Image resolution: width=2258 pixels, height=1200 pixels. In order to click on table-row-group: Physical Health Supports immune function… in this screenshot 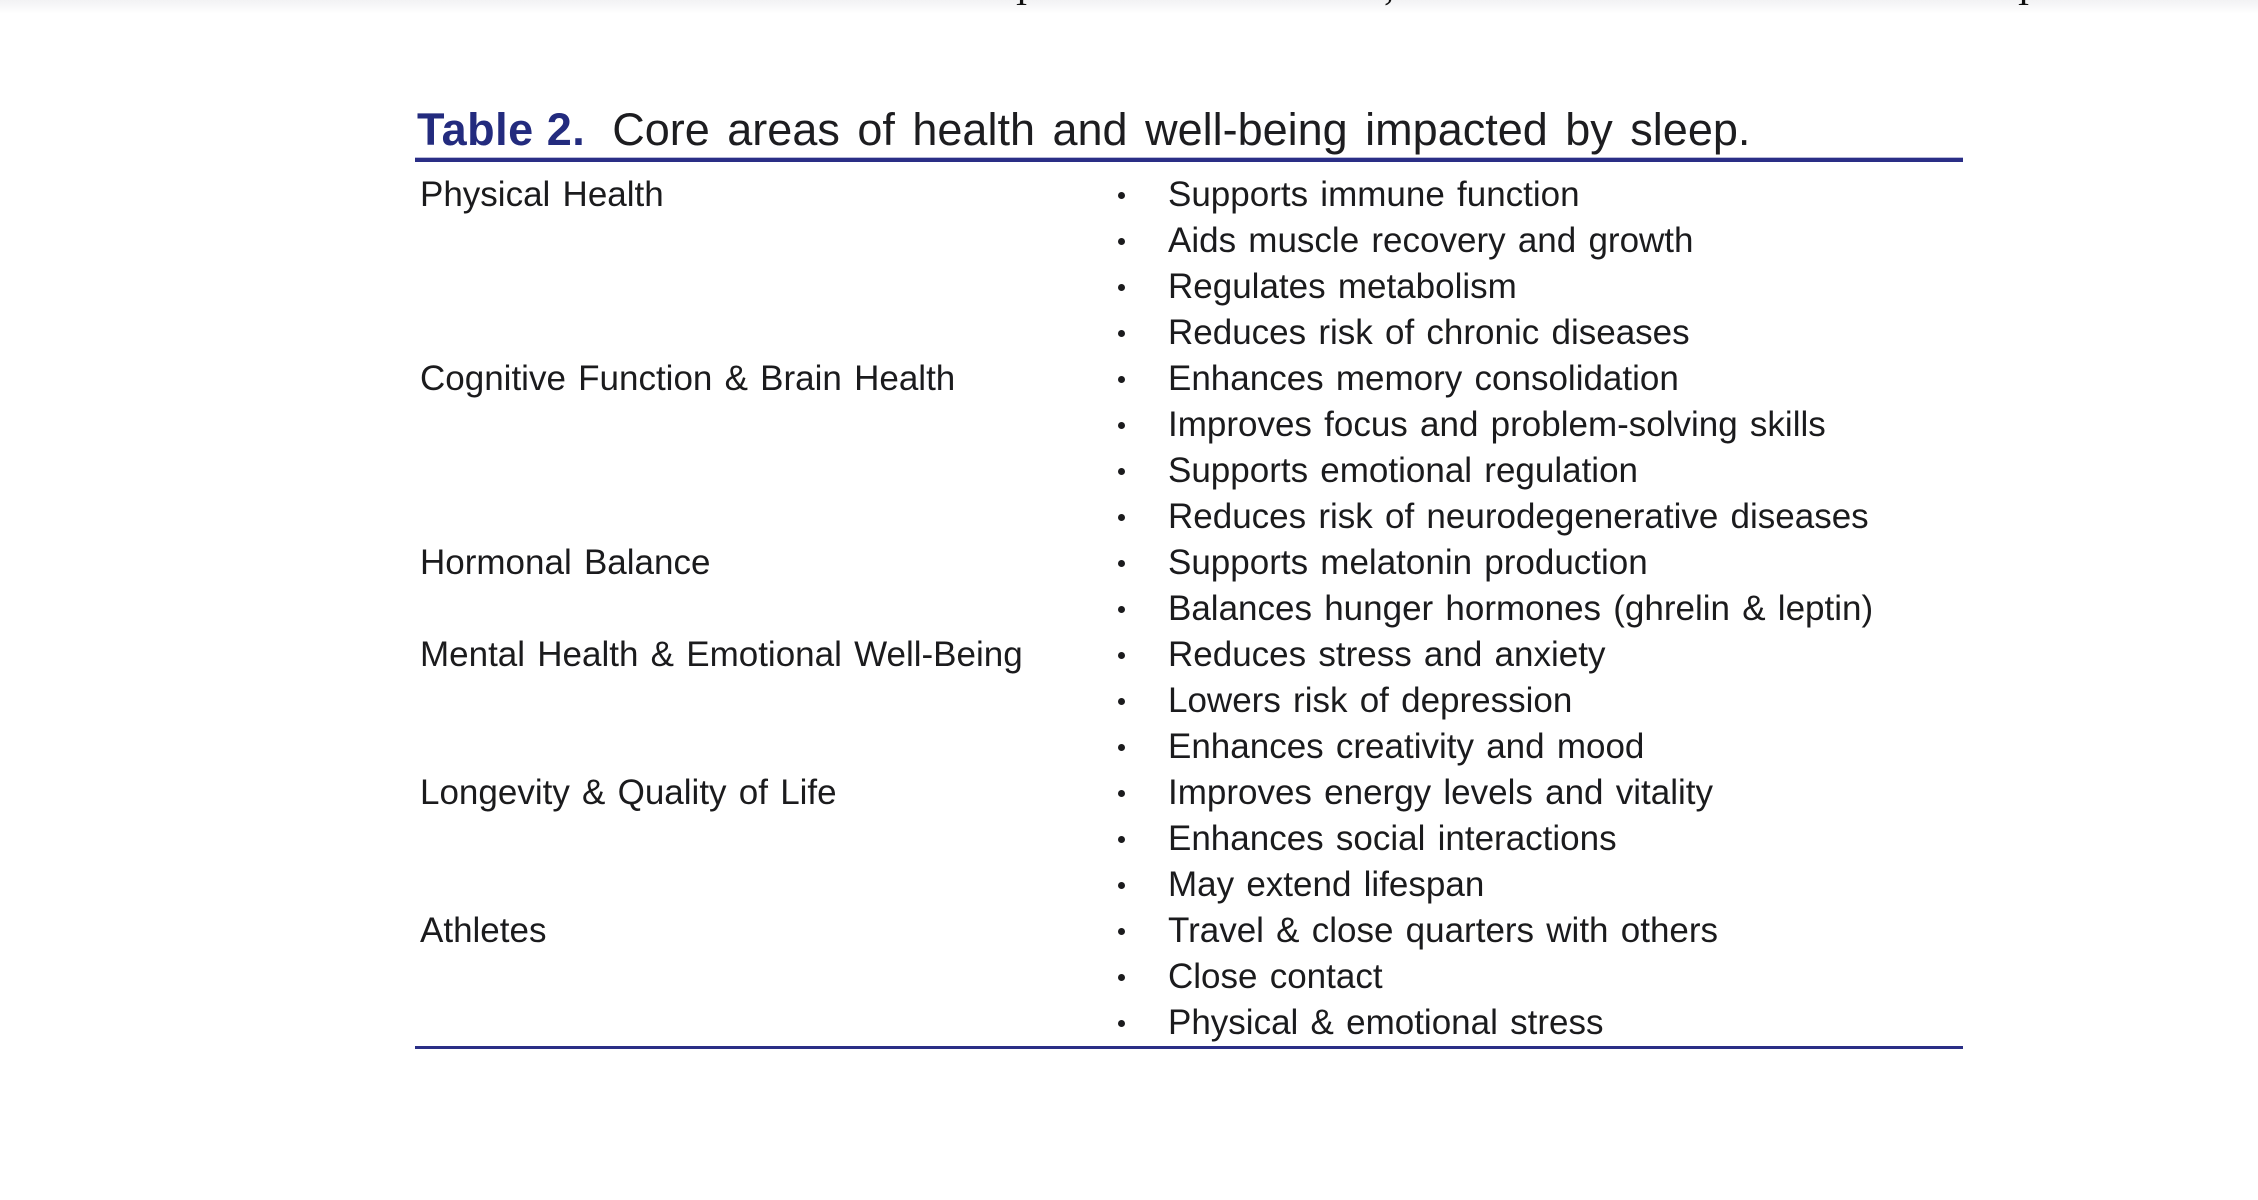, I will do `click(1190, 264)`.